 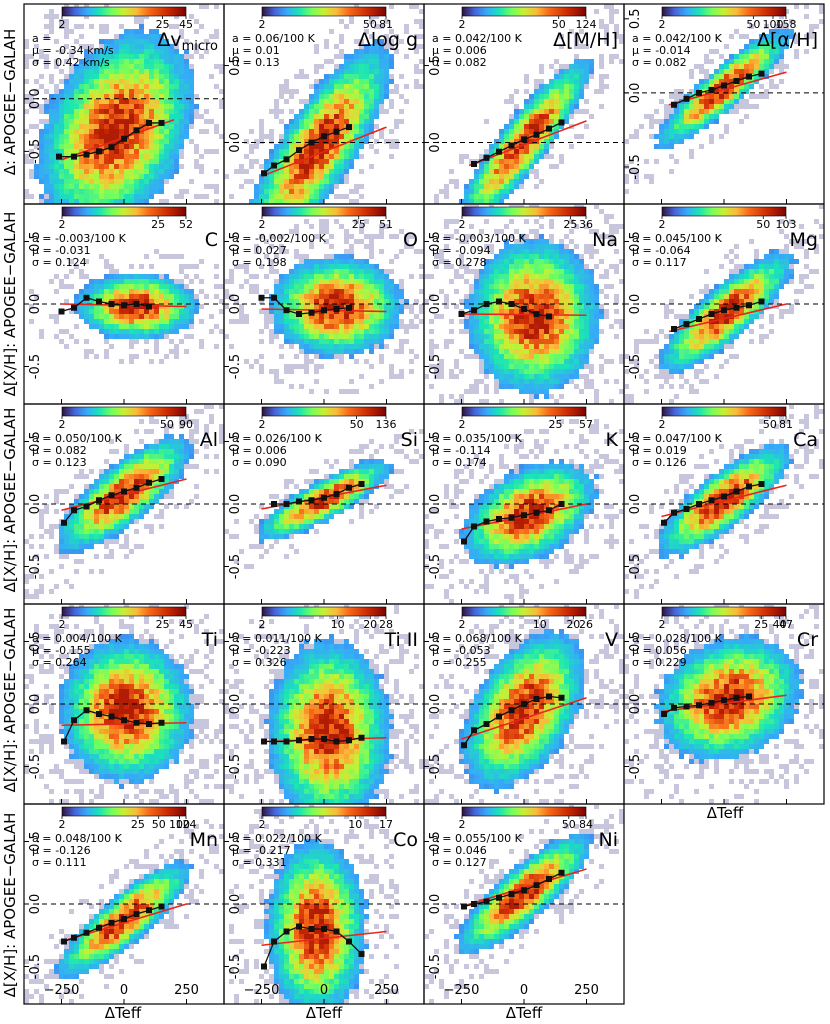 I want to click on stat-line: μ = -0.114, so click(x=461, y=450).